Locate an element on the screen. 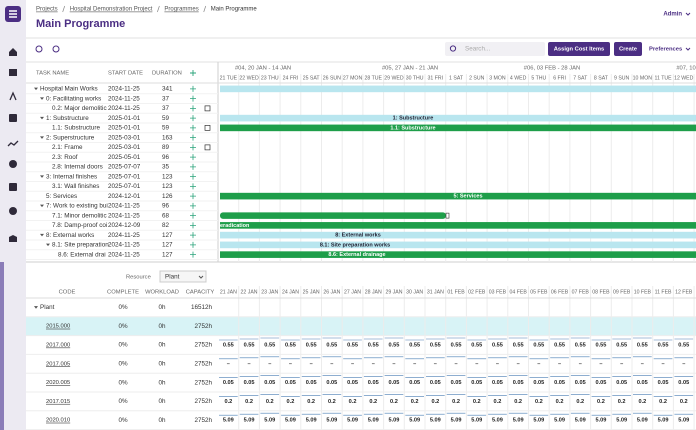 This screenshot has width=696, height=430. resource-date: 04 FEB is located at coordinates (518, 292).